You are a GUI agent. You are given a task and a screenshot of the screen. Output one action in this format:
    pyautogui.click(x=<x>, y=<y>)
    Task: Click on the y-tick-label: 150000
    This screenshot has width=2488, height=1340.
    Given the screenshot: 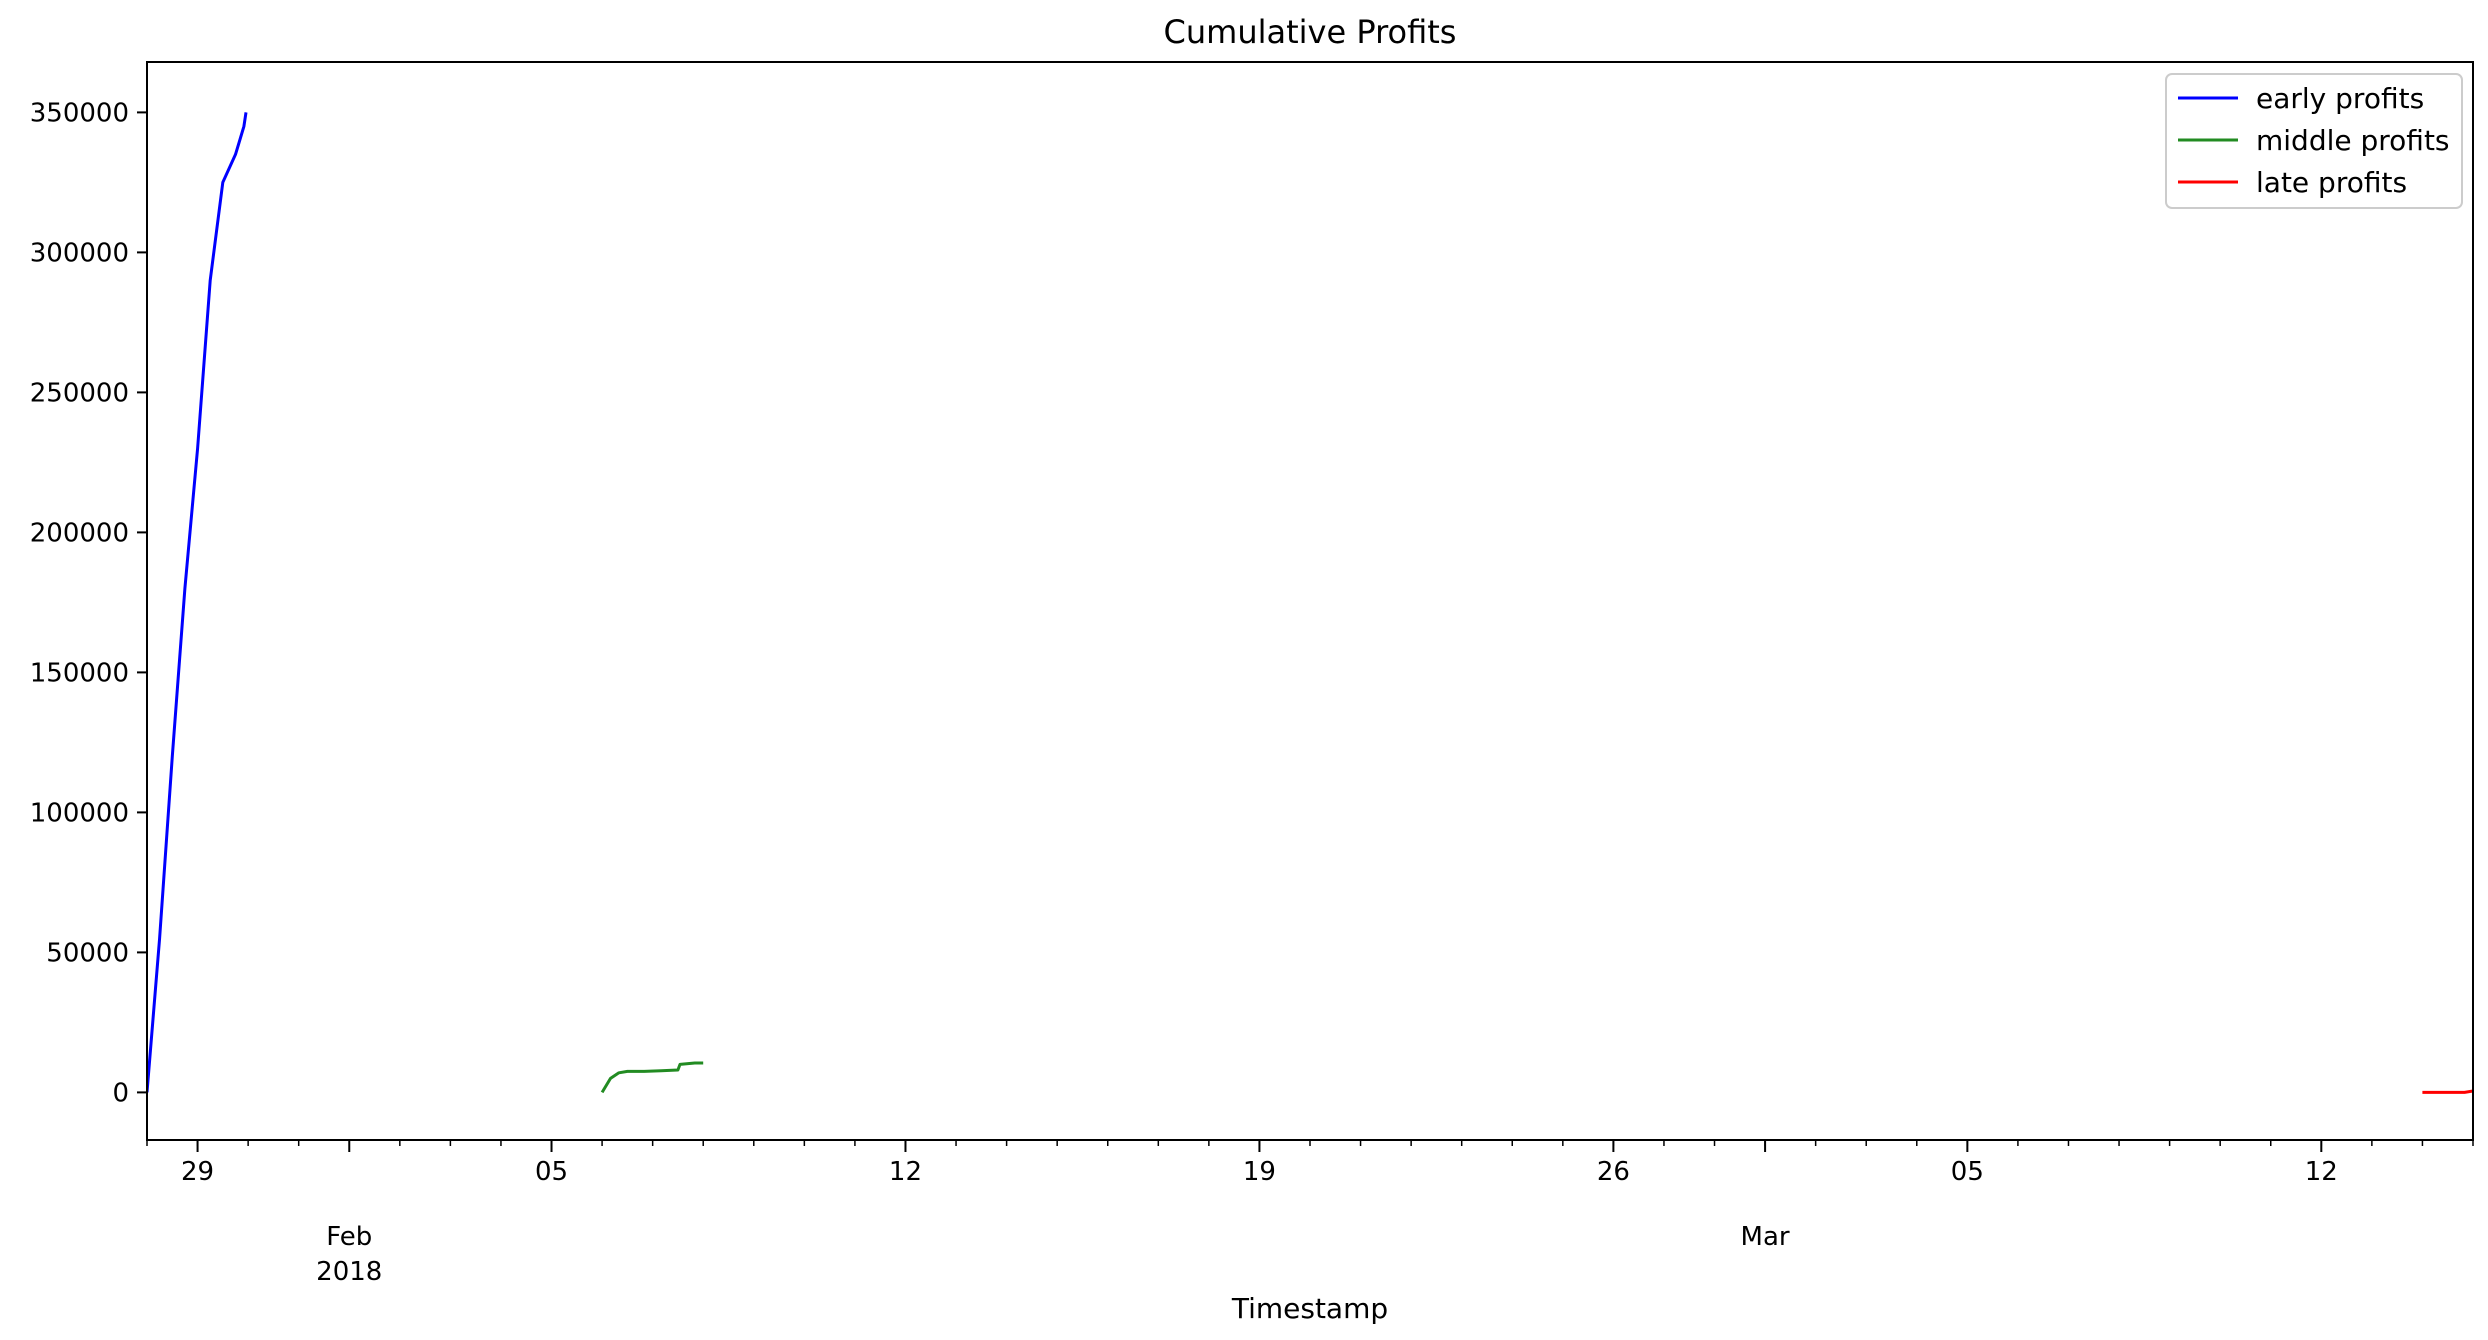 What is the action you would take?
    pyautogui.click(x=79, y=673)
    